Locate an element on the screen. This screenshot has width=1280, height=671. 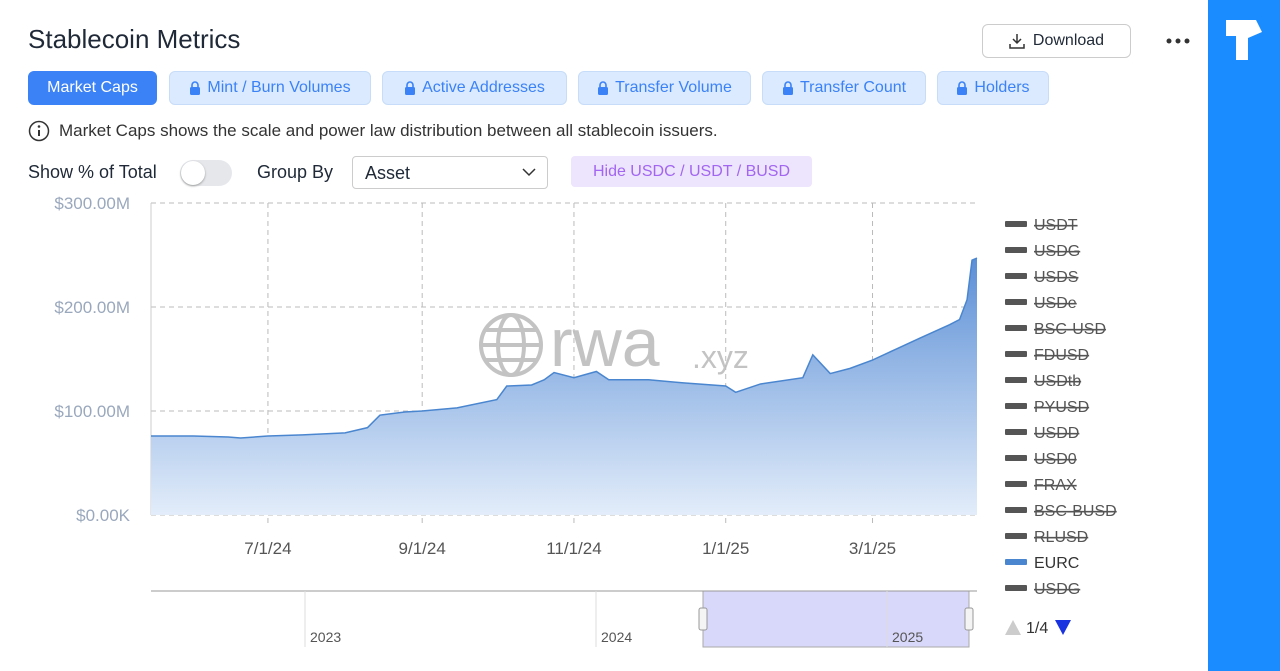
tab-label: Transfer Count is located at coordinates (853, 87).